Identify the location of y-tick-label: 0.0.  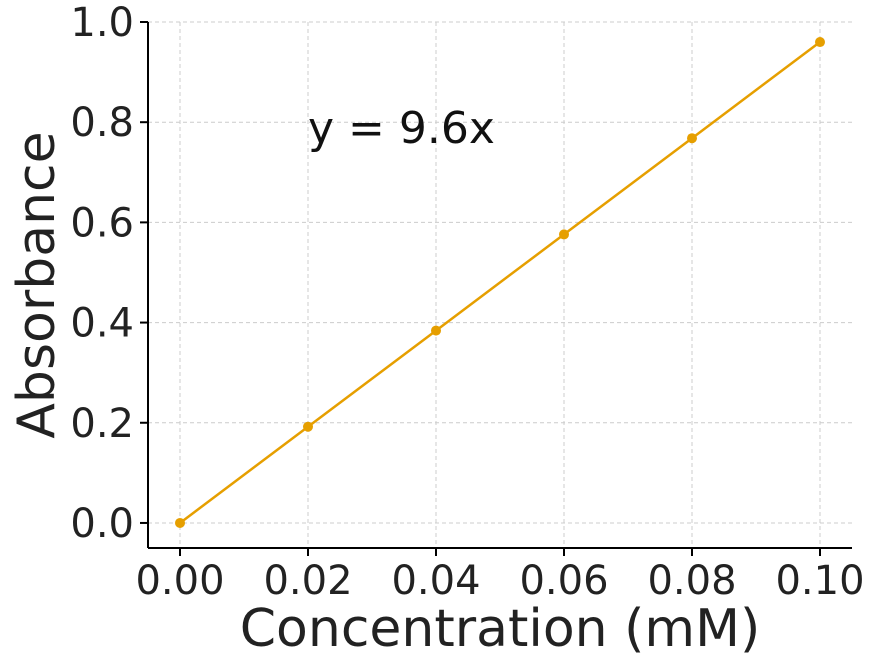
(102, 524).